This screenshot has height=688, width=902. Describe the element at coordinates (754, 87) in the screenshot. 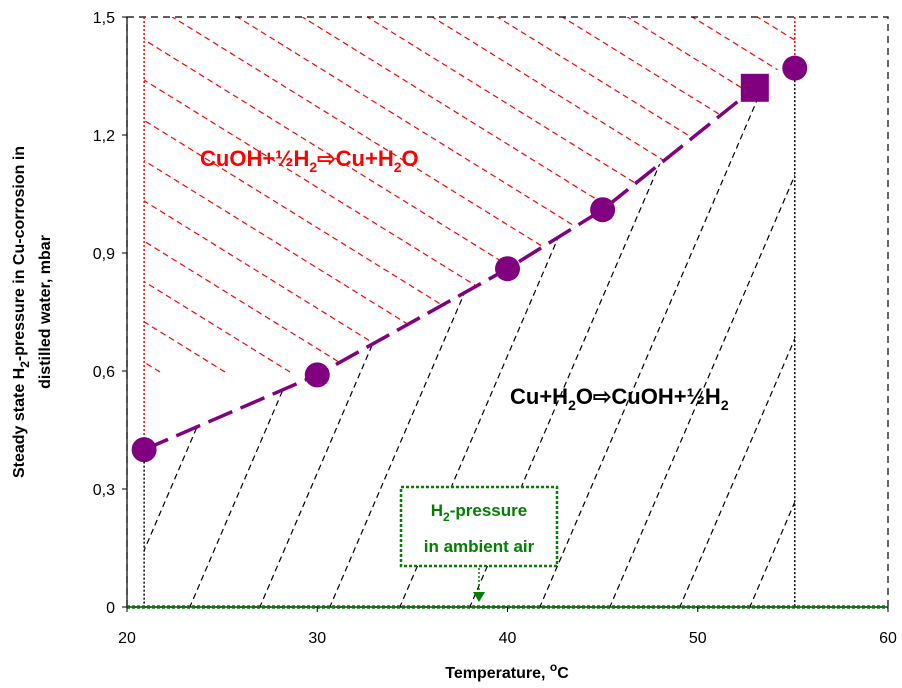

I see `data-point-square` at that location.